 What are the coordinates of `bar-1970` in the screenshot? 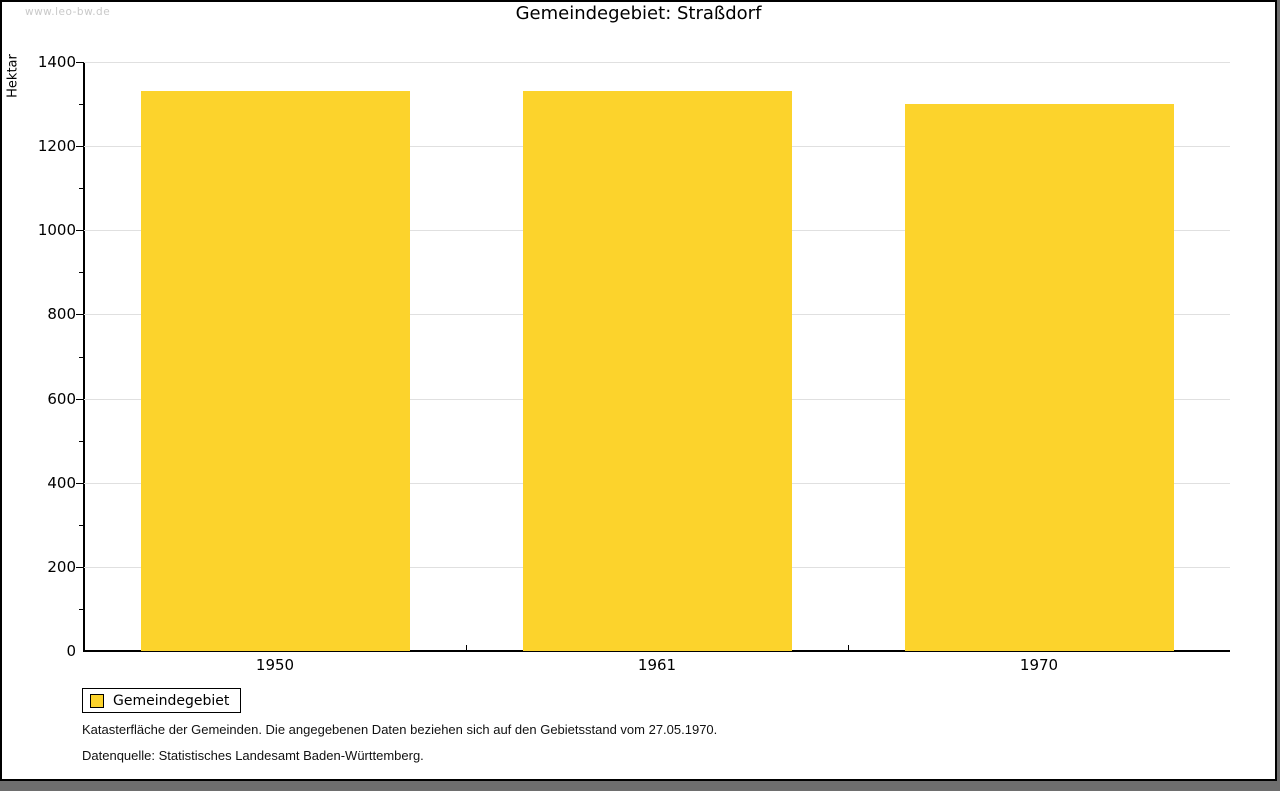 It's located at (1039, 377).